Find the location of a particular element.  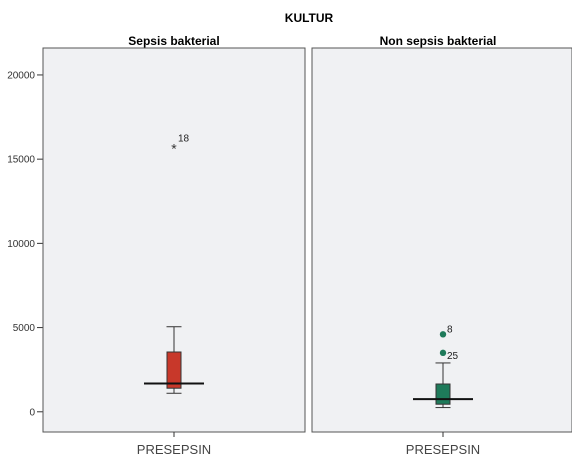

outlier-case-label: 8 is located at coordinates (450, 329).